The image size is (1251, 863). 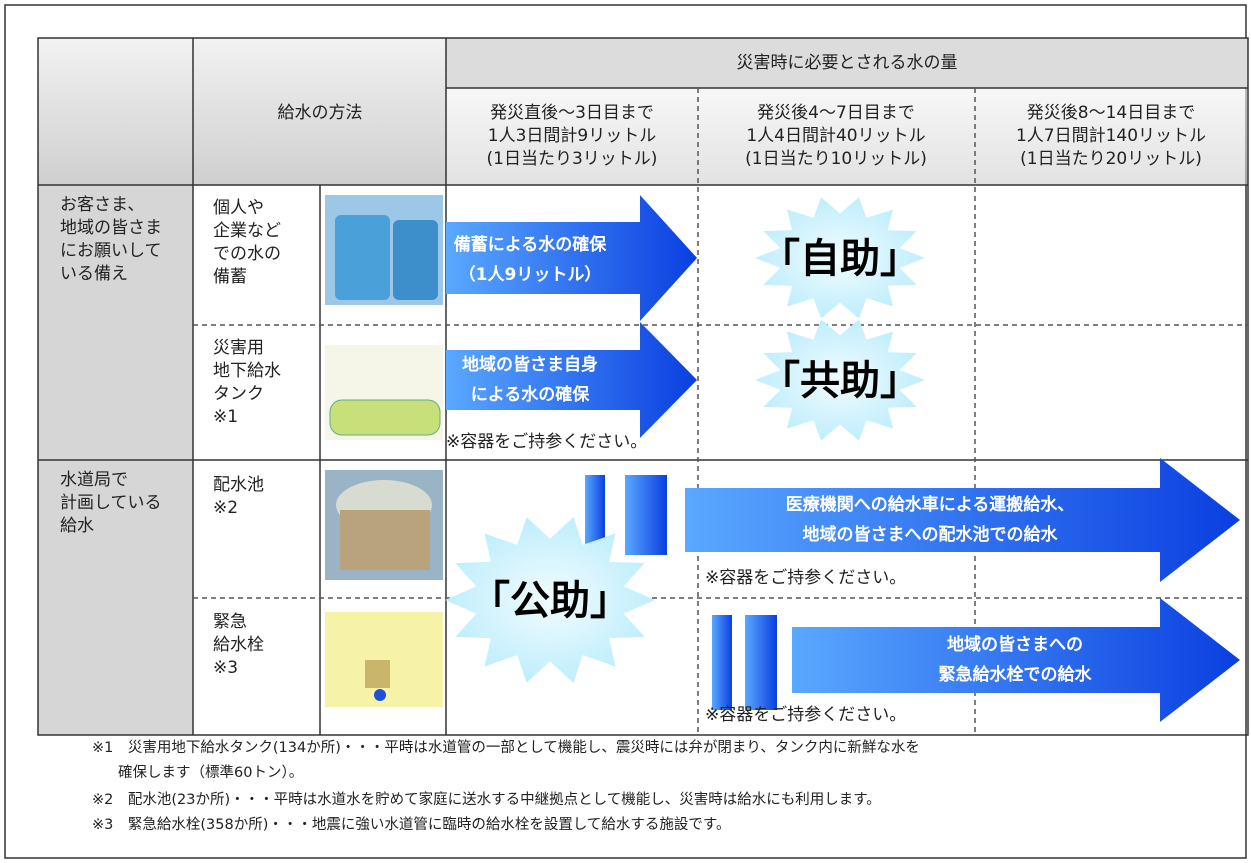 What do you see at coordinates (1016, 674) in the screenshot?
I see `arrow-label: 緊急給水栓での給水` at bounding box center [1016, 674].